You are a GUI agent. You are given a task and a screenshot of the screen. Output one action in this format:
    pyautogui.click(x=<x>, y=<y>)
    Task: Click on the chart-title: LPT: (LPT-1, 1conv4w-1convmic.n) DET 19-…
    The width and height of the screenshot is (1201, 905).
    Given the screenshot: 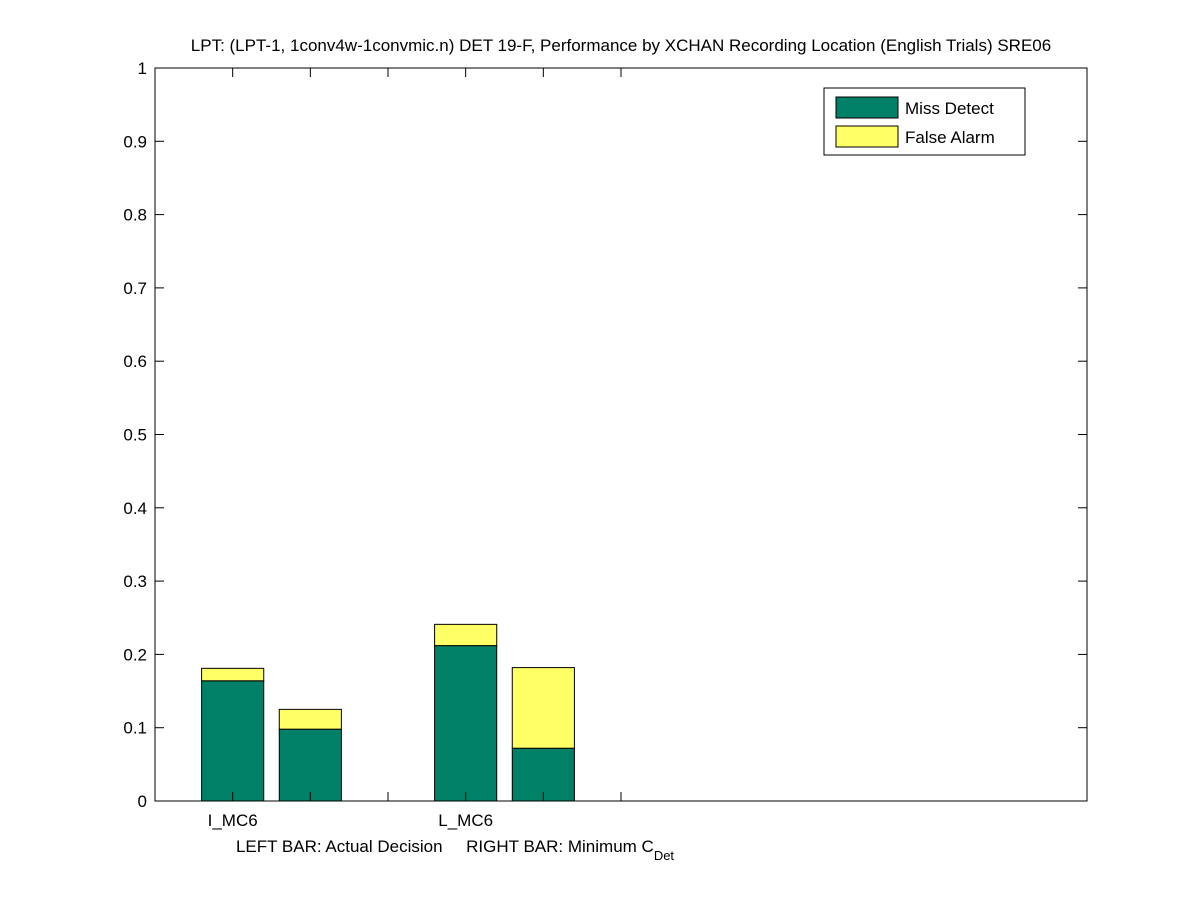 What is the action you would take?
    pyautogui.click(x=621, y=45)
    